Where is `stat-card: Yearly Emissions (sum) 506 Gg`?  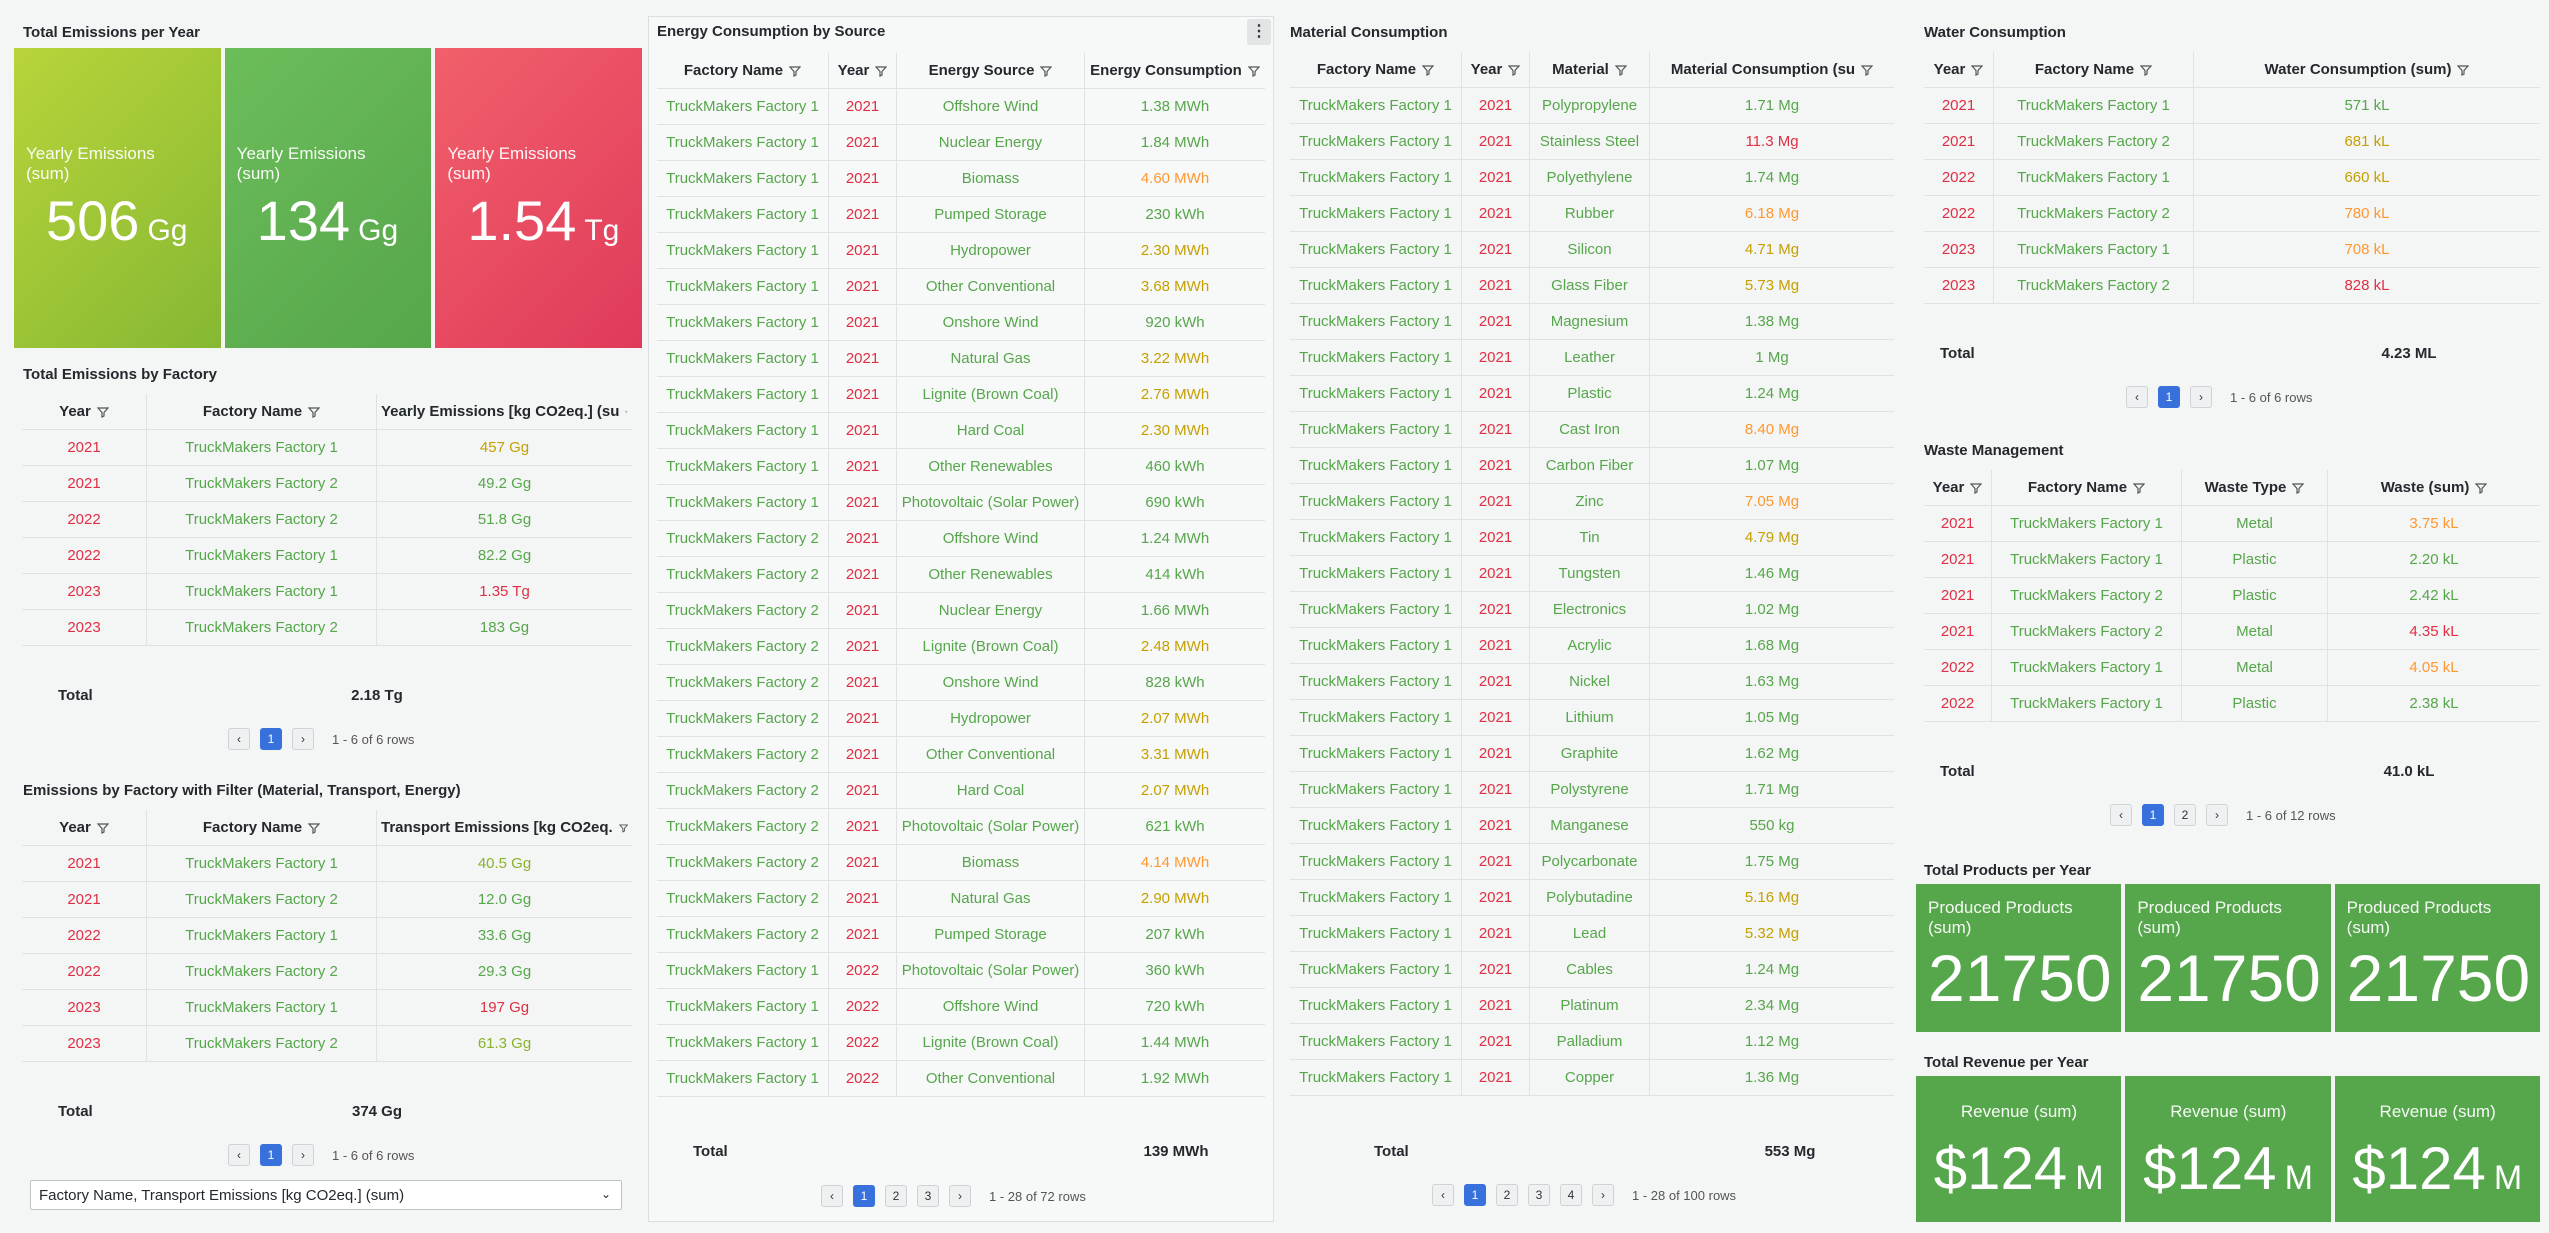 stat-card: Yearly Emissions (sum) 506 Gg is located at coordinates (117, 198).